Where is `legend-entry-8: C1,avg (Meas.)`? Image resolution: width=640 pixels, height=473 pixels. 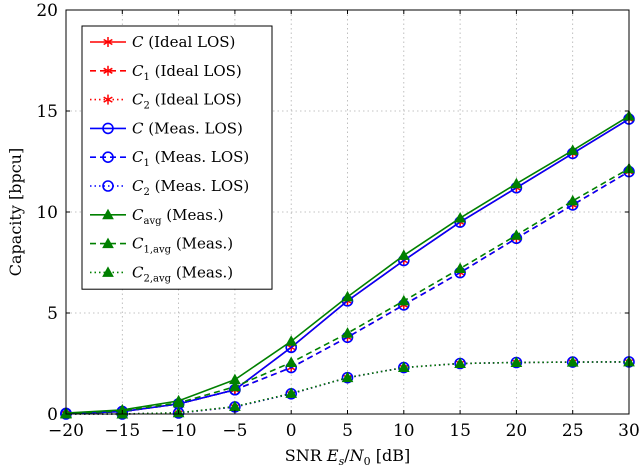 legend-entry-8: C1,avg (Meas.) is located at coordinates (161, 245).